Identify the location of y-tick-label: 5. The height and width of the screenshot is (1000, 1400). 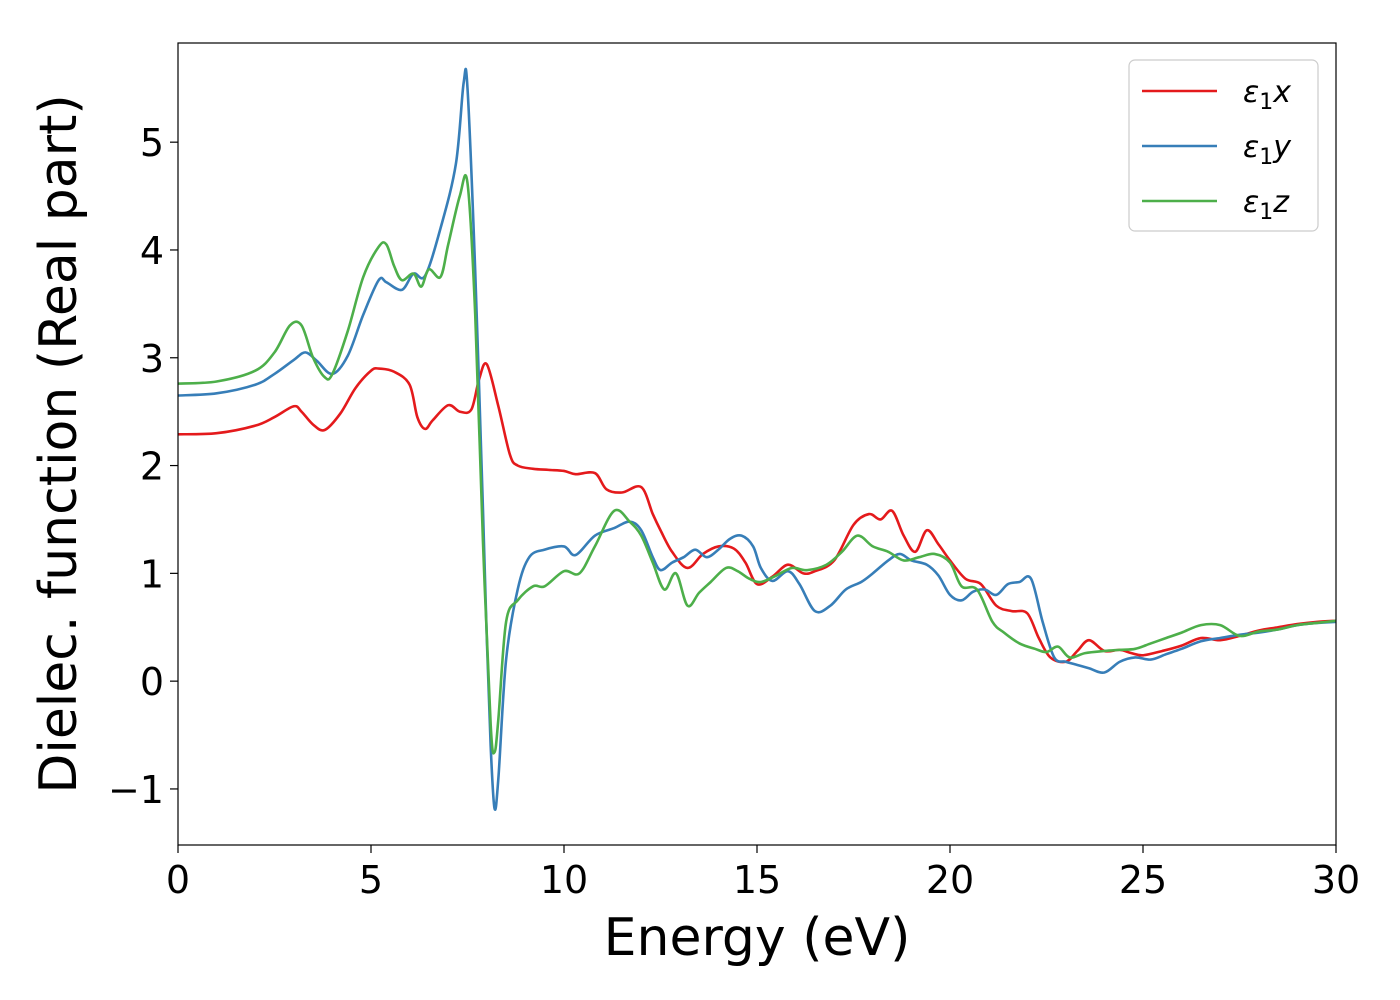
(152, 143).